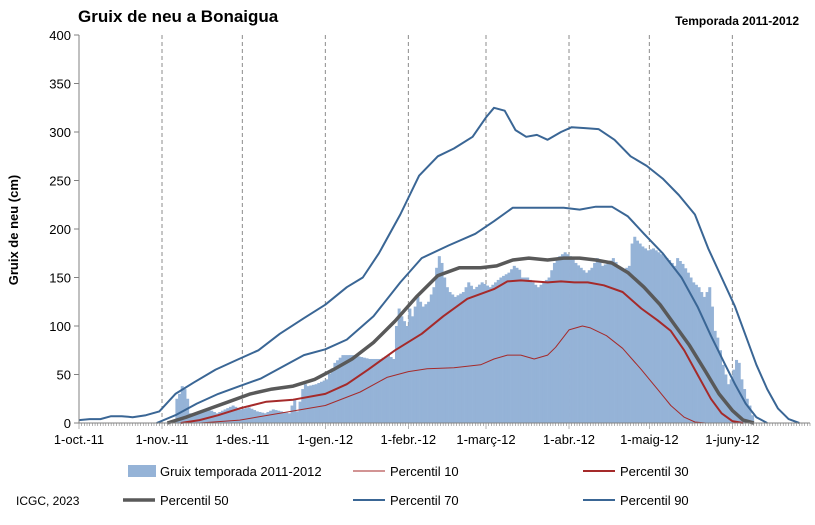 The height and width of the screenshot is (525, 815). What do you see at coordinates (13, 230) in the screenshot?
I see `y-axis-label: Gruix de neu (cm)` at bounding box center [13, 230].